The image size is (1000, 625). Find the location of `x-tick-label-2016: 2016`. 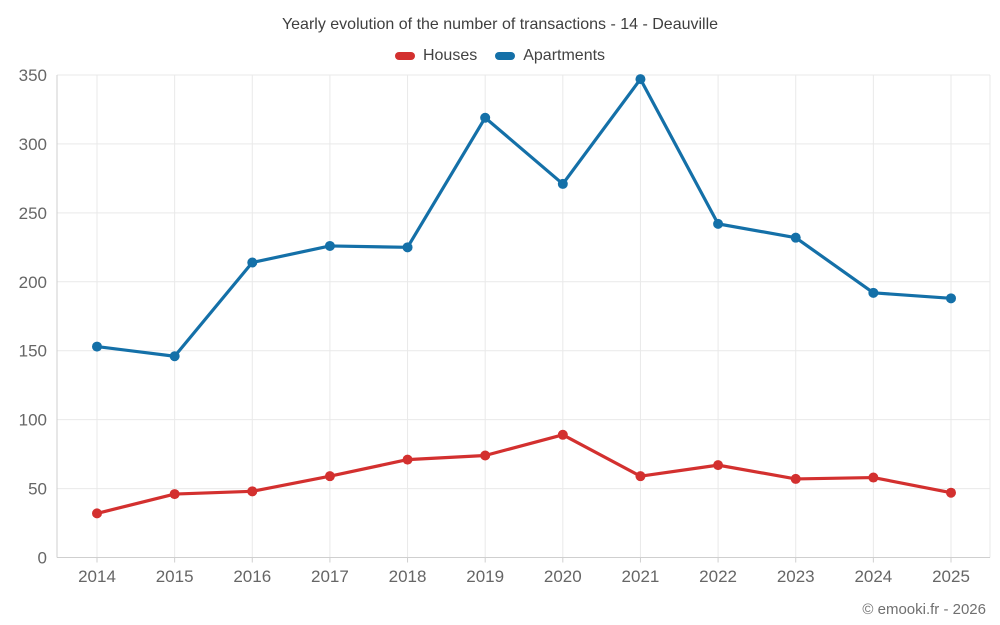

x-tick-label-2016: 2016 is located at coordinates (252, 576).